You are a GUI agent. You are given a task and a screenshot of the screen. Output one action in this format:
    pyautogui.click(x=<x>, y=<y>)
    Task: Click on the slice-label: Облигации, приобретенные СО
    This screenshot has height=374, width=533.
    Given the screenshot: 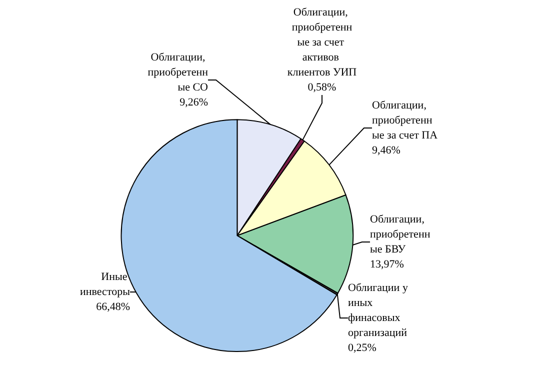 What is the action you would take?
    pyautogui.click(x=178, y=73)
    